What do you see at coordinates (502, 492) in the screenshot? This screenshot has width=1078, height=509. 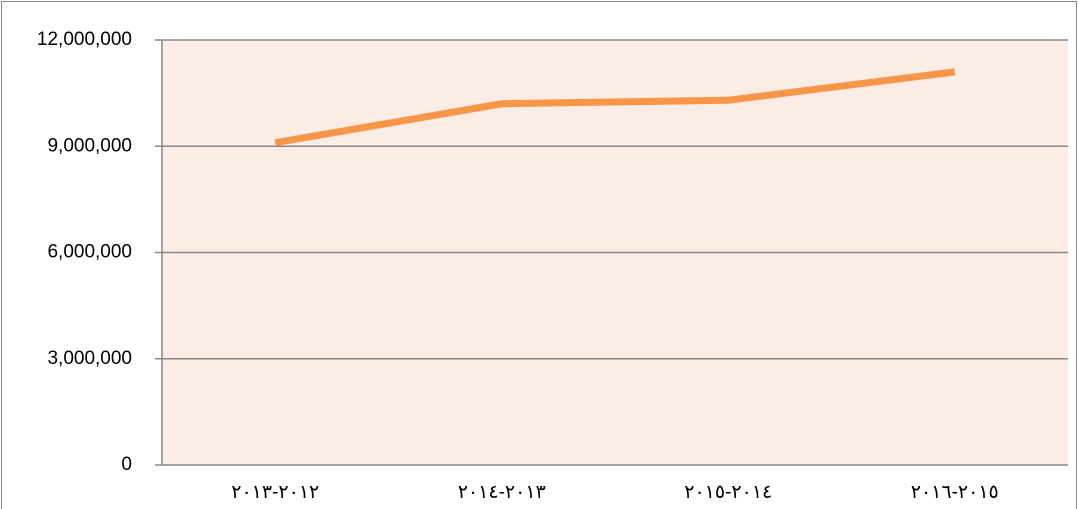 I see `x-tick-label: ٢٠١٤-٢٠١٣` at bounding box center [502, 492].